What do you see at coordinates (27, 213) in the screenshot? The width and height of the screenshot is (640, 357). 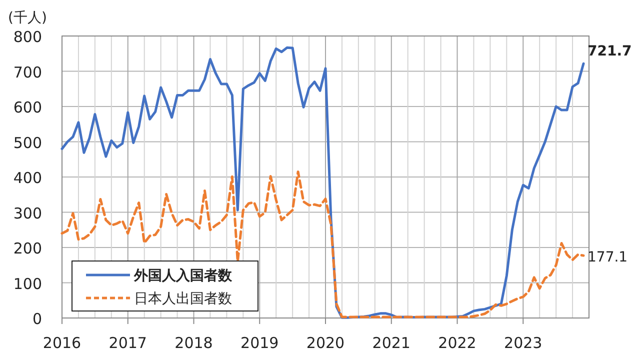 I see `y-tick-label: 300` at bounding box center [27, 213].